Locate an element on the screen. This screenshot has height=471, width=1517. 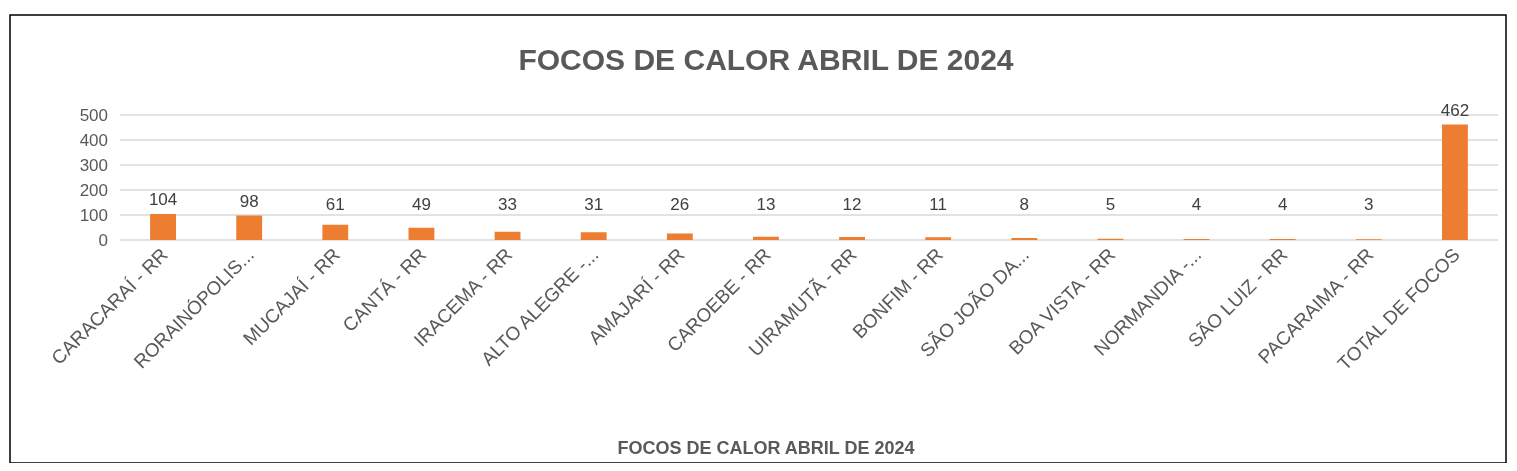
data-label: 462 is located at coordinates (1455, 110).